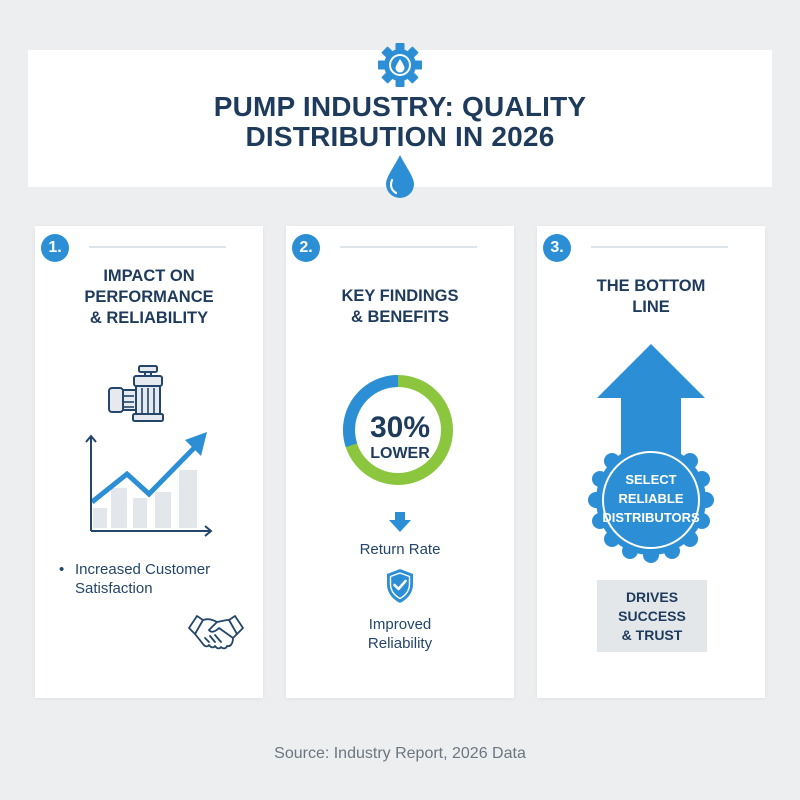 The height and width of the screenshot is (800, 800). What do you see at coordinates (651, 286) in the screenshot?
I see `card-title-line: THE BOTTOM` at bounding box center [651, 286].